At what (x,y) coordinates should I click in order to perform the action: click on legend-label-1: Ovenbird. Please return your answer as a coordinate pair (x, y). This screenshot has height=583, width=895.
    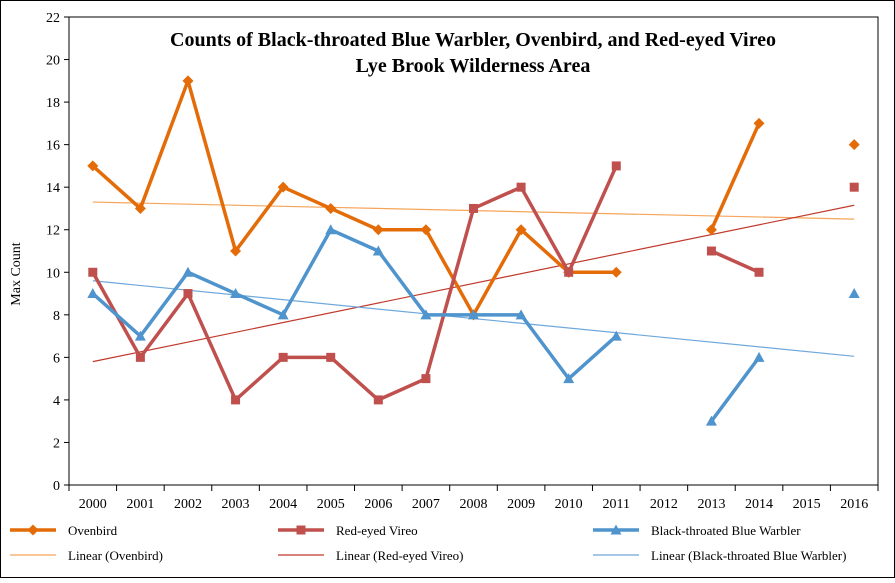
    Looking at the image, I should click on (93, 530).